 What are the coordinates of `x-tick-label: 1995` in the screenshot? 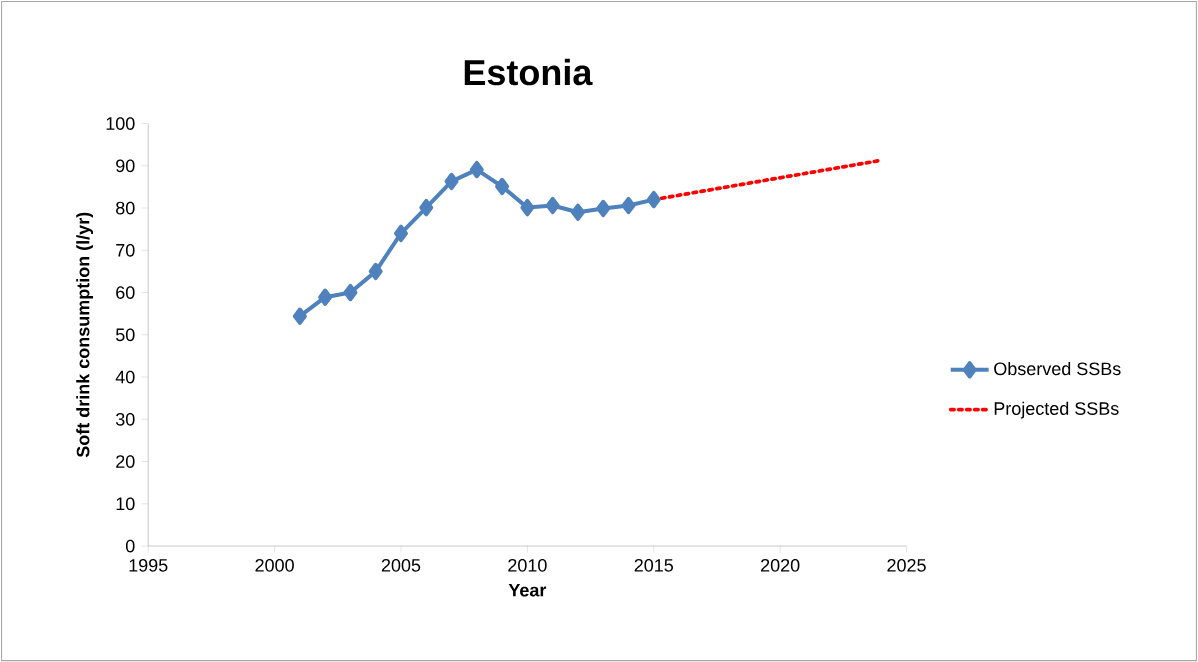 It's located at (148, 565).